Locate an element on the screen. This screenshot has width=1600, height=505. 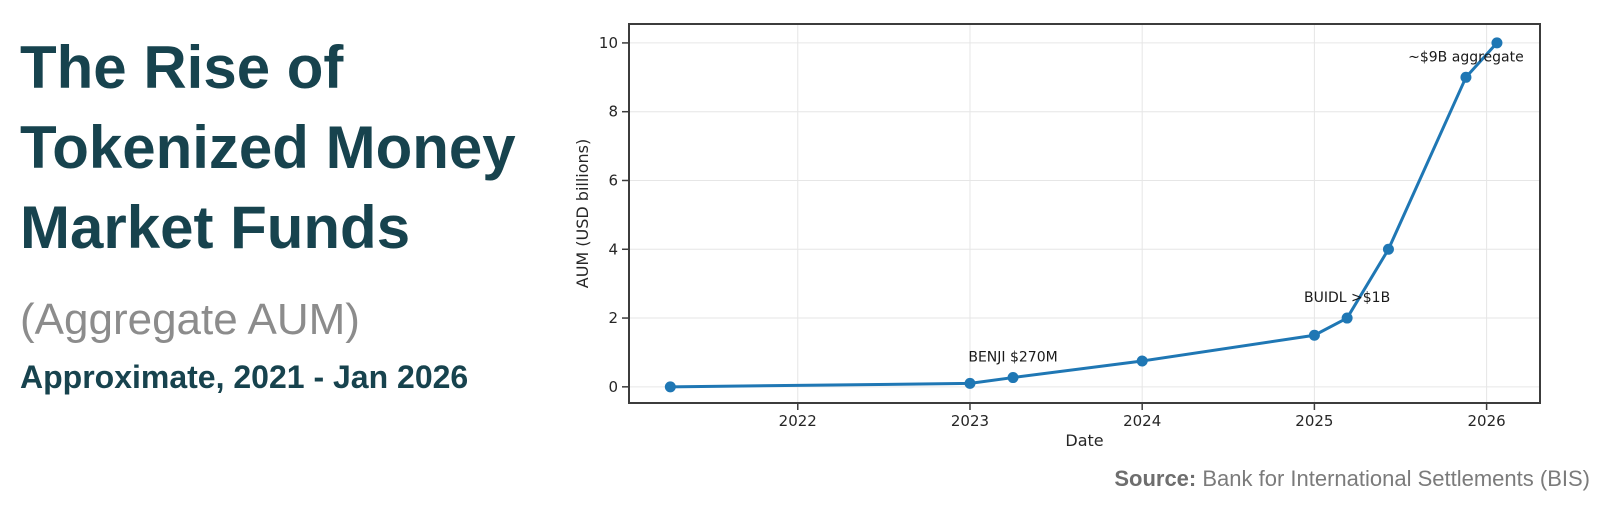
y-tick-label: 0 is located at coordinates (613, 387).